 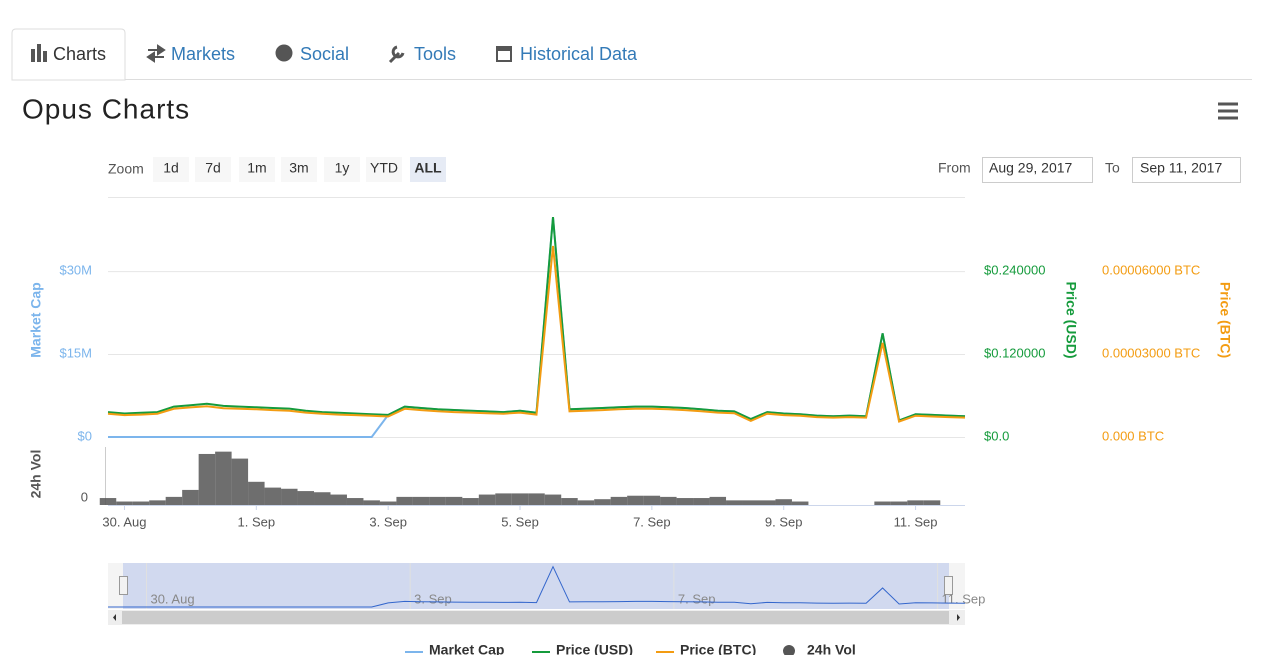 What do you see at coordinates (520, 521) in the screenshot?
I see `x-tick-label: 5. Sep` at bounding box center [520, 521].